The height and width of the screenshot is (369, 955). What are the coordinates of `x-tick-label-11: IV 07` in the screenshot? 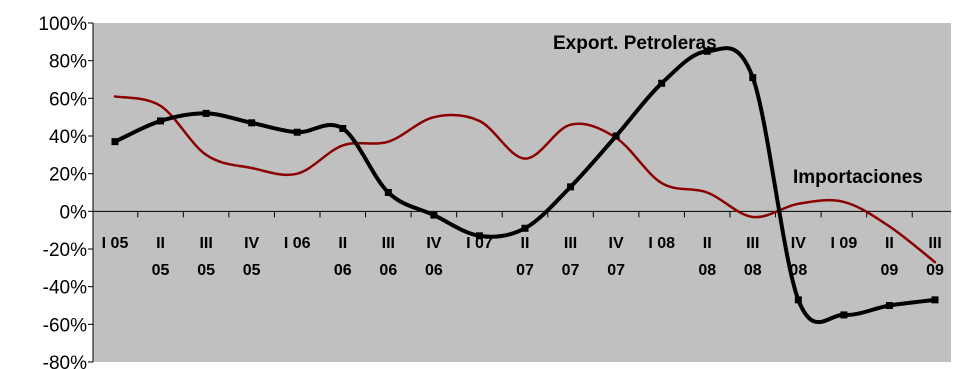 It's located at (616, 257).